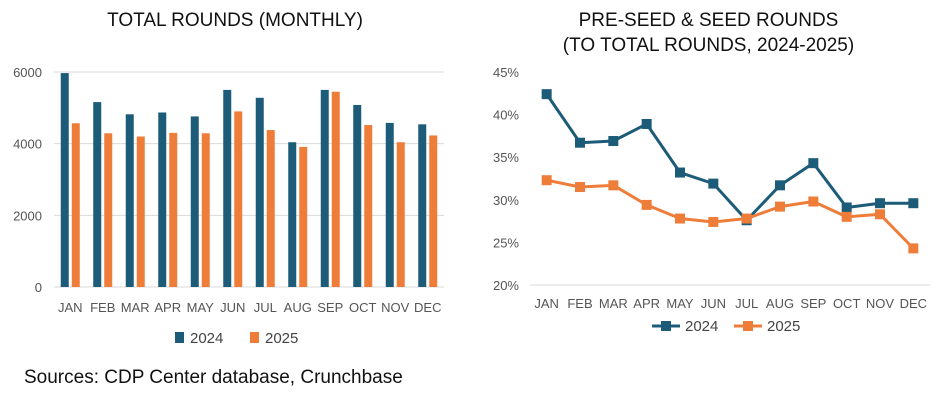 This screenshot has width=947, height=405. I want to click on bar-2025-oct, so click(368, 206).